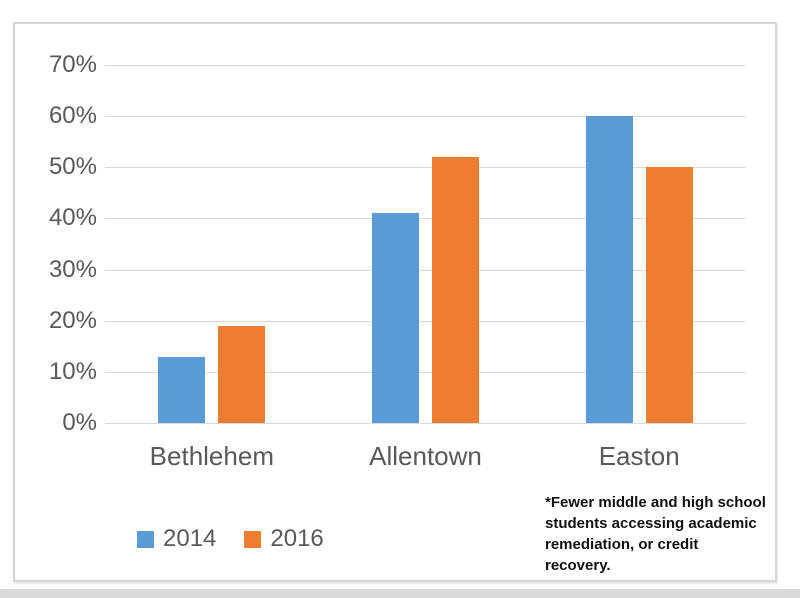 Image resolution: width=800 pixels, height=598 pixels. Describe the element at coordinates (639, 456) in the screenshot. I see `x-label-easton: Easton` at that location.